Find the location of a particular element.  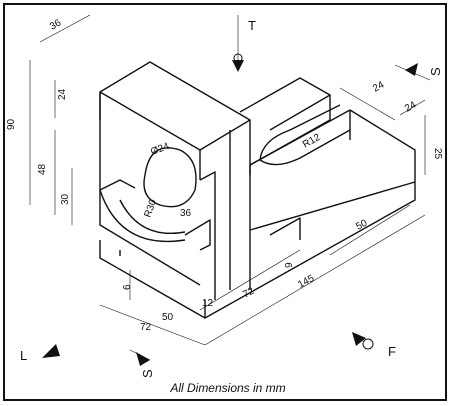

left-view-arrow-head is located at coordinates (51, 351).